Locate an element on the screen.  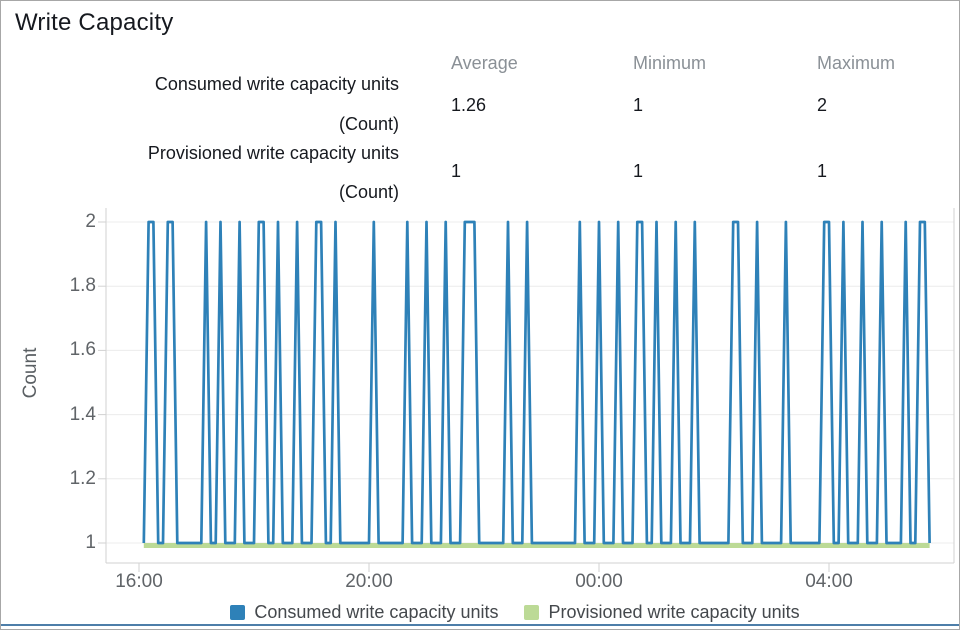
stats-header-maximum: Maximum is located at coordinates (856, 63).